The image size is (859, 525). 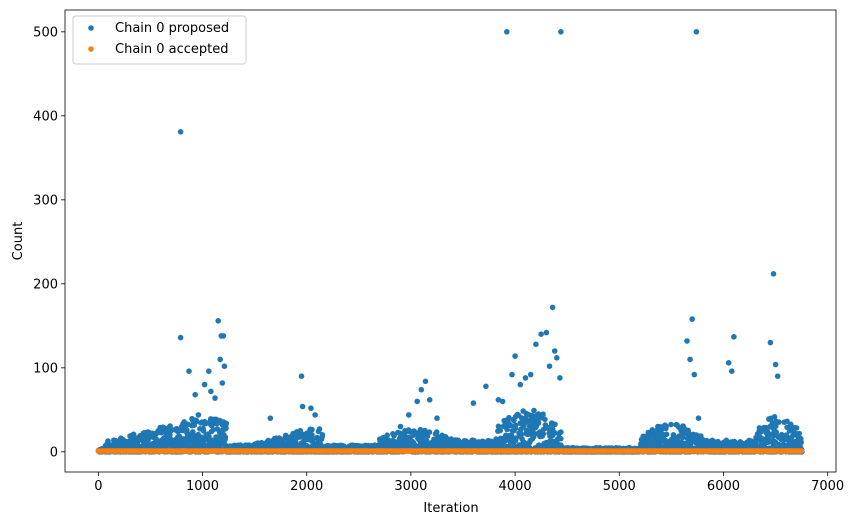 What do you see at coordinates (469, 483) in the screenshot?
I see `x-axis: 0 1000 2000 3000 4000 5000 6000 7000` at bounding box center [469, 483].